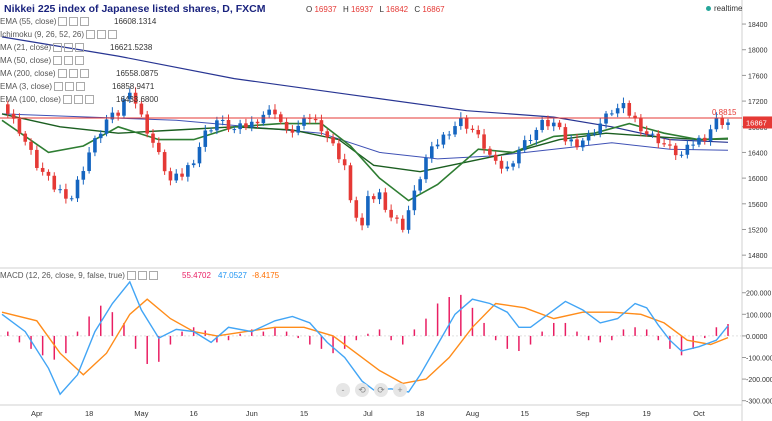 This screenshot has height=421, width=772. I want to click on legend-row-ma21: MA (21, close) 16621.5238, so click(76, 48).